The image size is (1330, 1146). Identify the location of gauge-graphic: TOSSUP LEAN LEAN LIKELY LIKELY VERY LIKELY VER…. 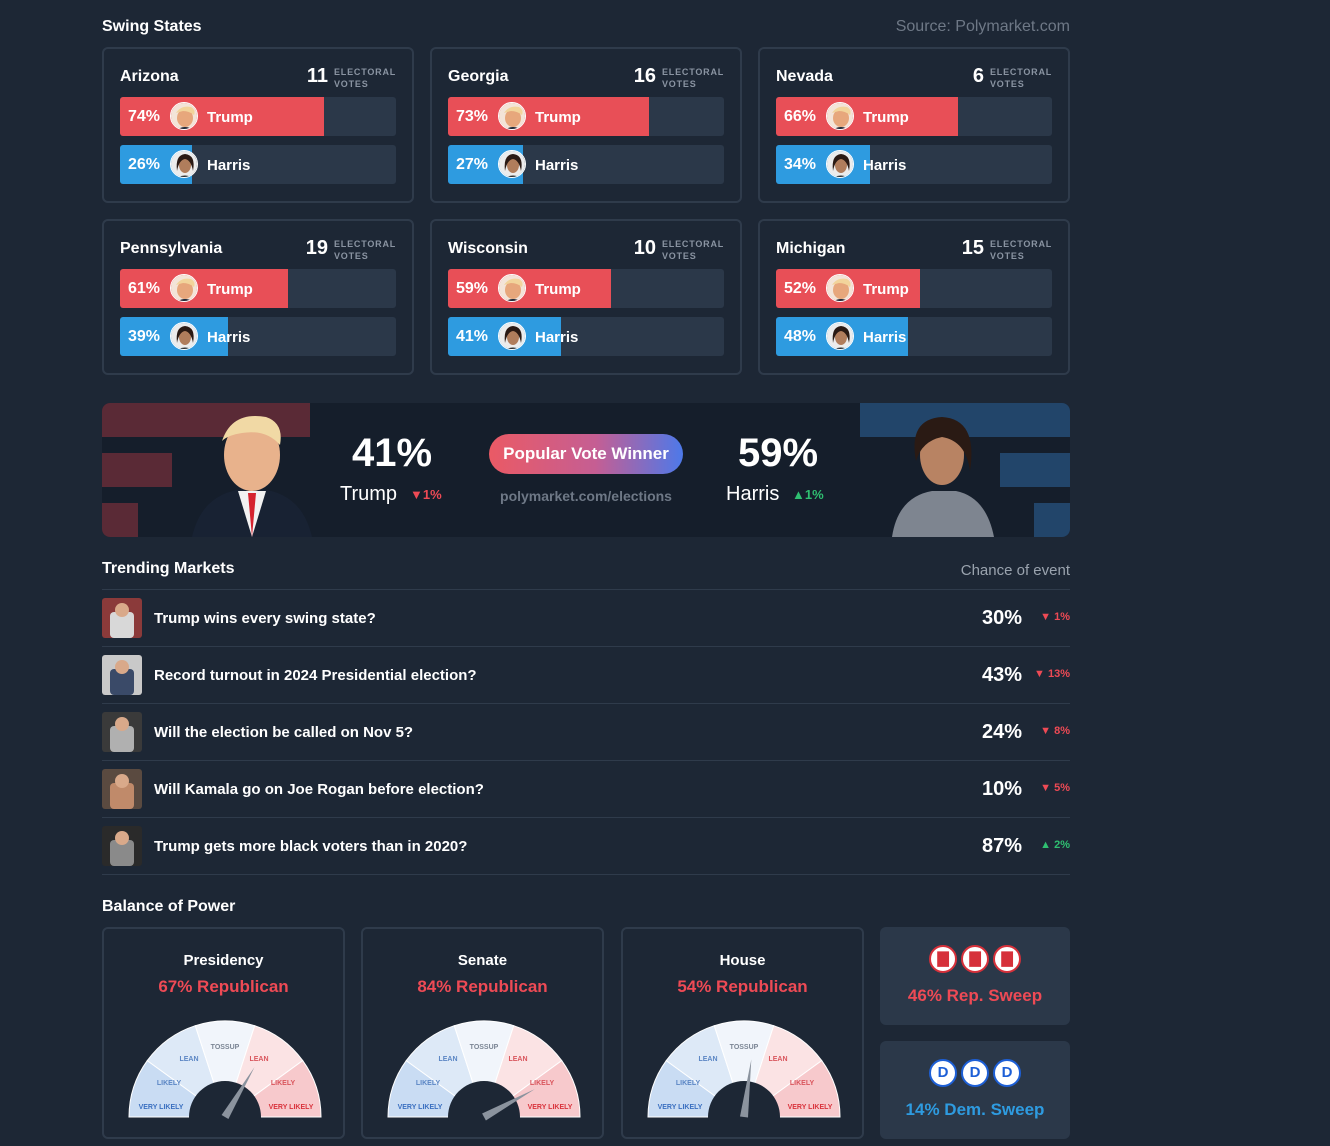
(484, 1083).